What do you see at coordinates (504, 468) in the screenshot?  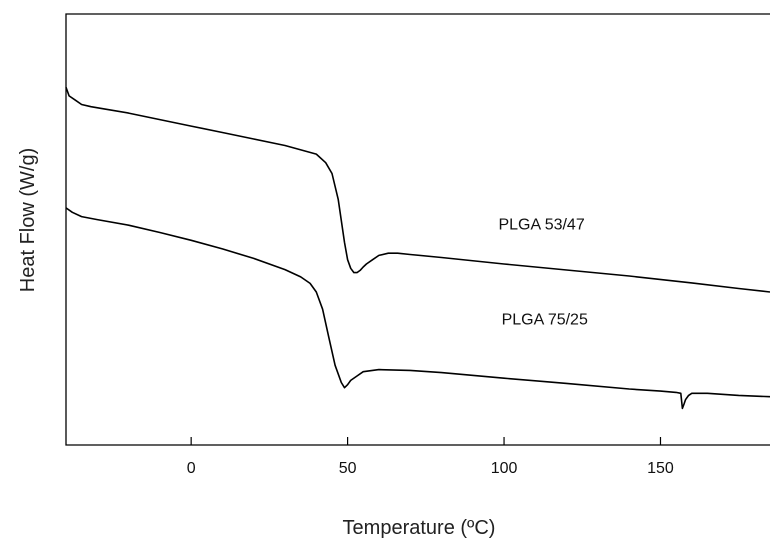 I see `x-tick-label: 100` at bounding box center [504, 468].